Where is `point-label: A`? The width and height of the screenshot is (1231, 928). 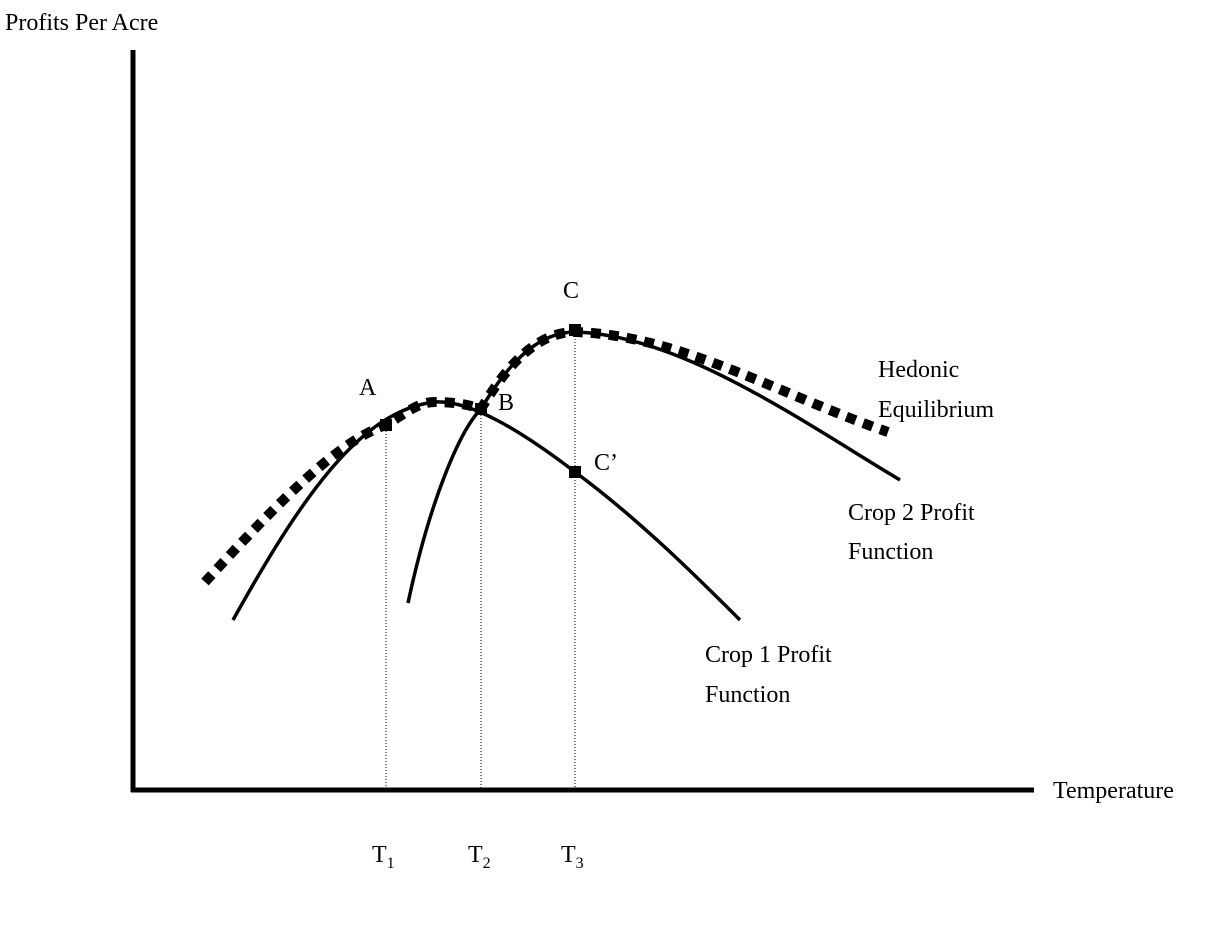 point-label: A is located at coordinates (368, 388).